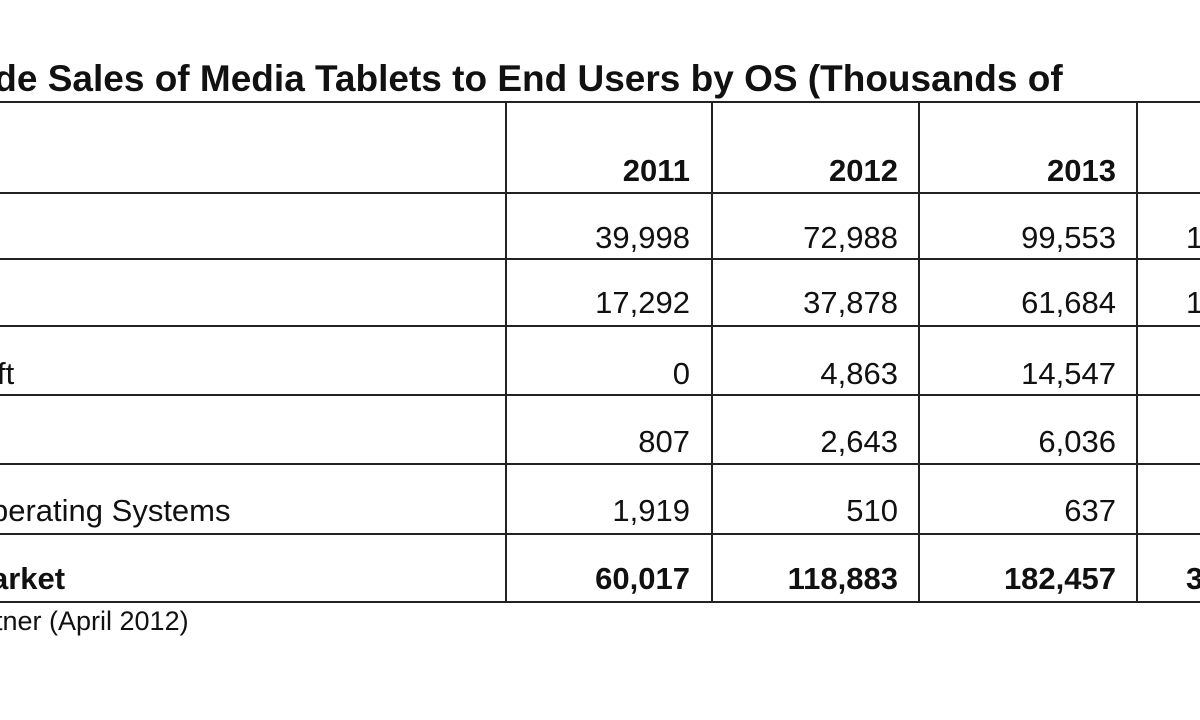 The height and width of the screenshot is (720, 1200). What do you see at coordinates (1081, 170) in the screenshot?
I see `column-header: 2013` at bounding box center [1081, 170].